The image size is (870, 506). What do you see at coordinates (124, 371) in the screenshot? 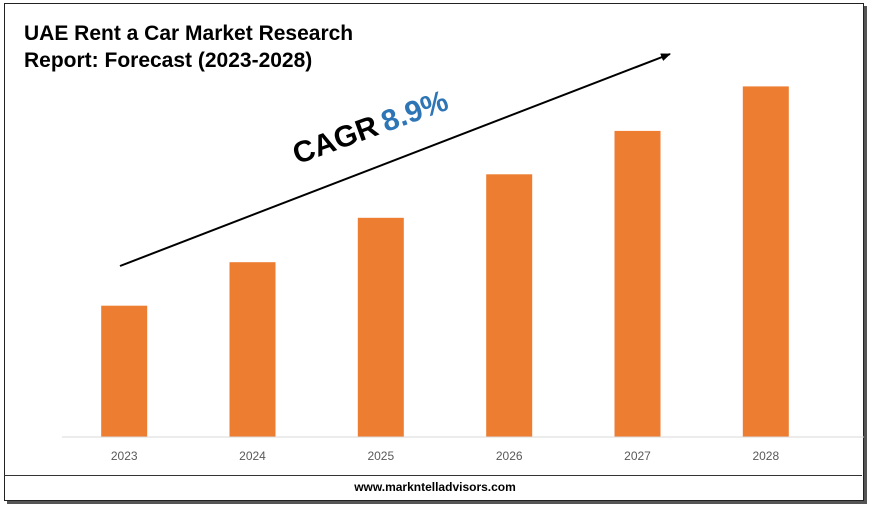
I see `bar-2023` at bounding box center [124, 371].